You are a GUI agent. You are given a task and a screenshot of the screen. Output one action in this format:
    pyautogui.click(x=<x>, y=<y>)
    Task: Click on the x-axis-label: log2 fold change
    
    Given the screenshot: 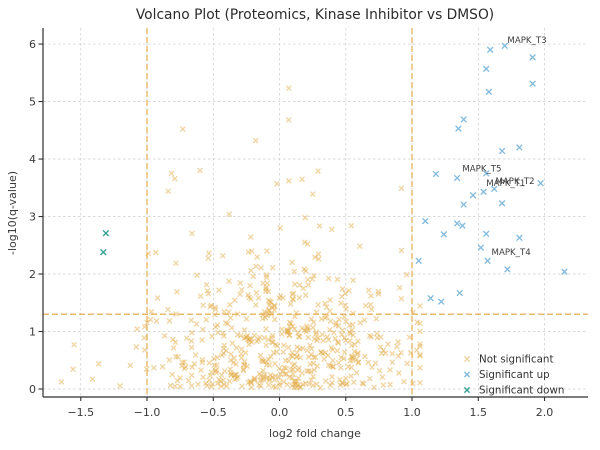 What is the action you would take?
    pyautogui.click(x=315, y=433)
    